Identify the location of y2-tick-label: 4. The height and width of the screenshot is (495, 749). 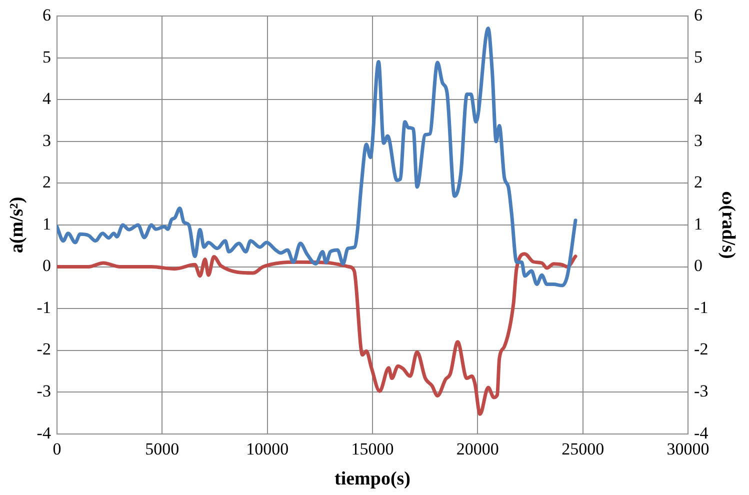
(699, 98).